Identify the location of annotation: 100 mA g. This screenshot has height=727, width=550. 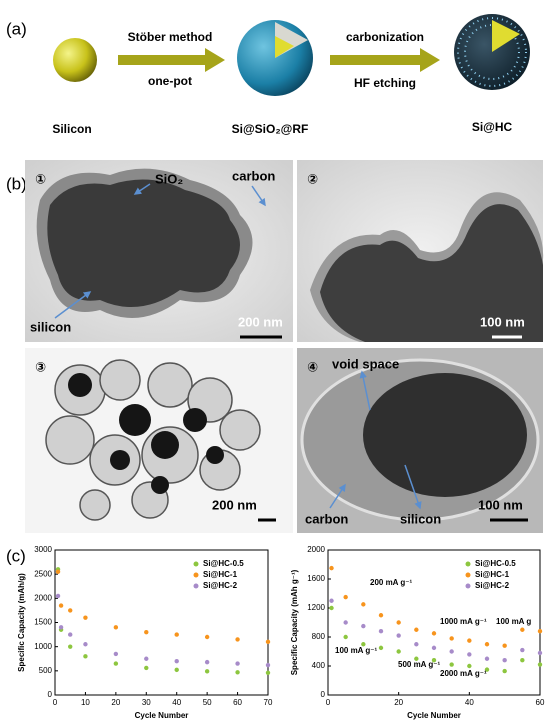
(513, 621).